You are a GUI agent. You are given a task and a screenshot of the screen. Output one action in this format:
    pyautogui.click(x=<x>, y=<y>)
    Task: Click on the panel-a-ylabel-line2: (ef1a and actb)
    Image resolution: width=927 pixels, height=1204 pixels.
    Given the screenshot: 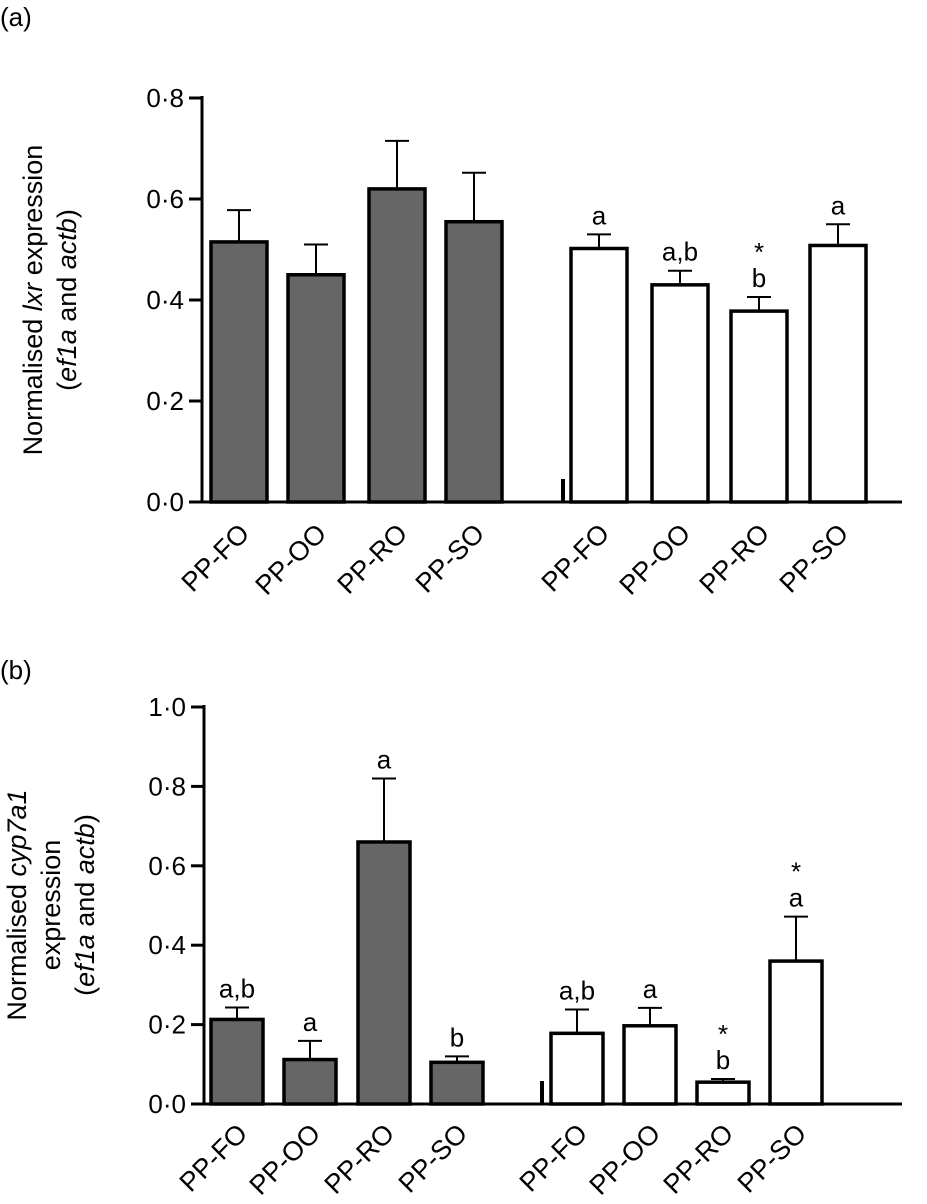 What is the action you would take?
    pyautogui.click(x=67, y=300)
    